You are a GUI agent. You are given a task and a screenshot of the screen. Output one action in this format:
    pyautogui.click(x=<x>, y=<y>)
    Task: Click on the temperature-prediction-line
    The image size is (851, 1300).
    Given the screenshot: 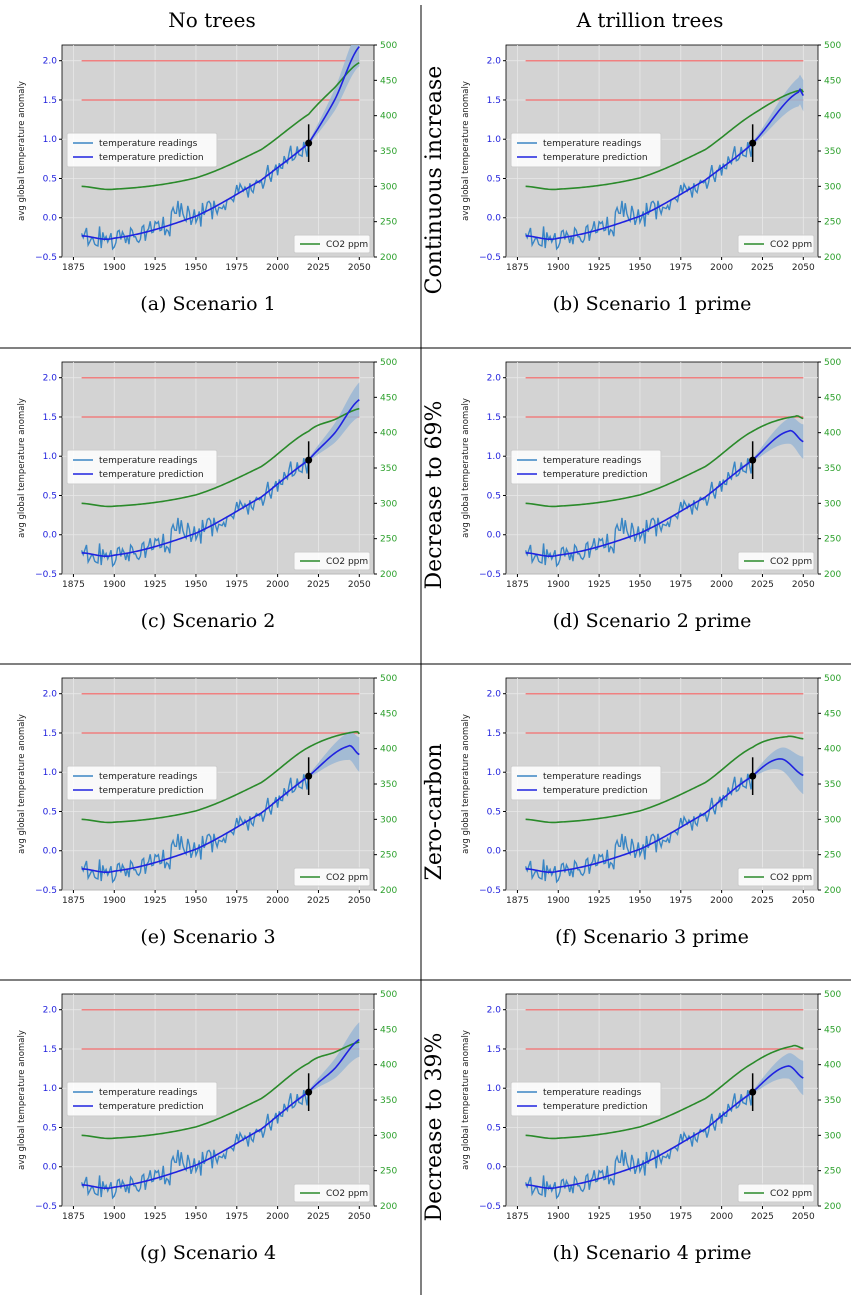 What is the action you would take?
    pyautogui.click(x=664, y=1127)
    